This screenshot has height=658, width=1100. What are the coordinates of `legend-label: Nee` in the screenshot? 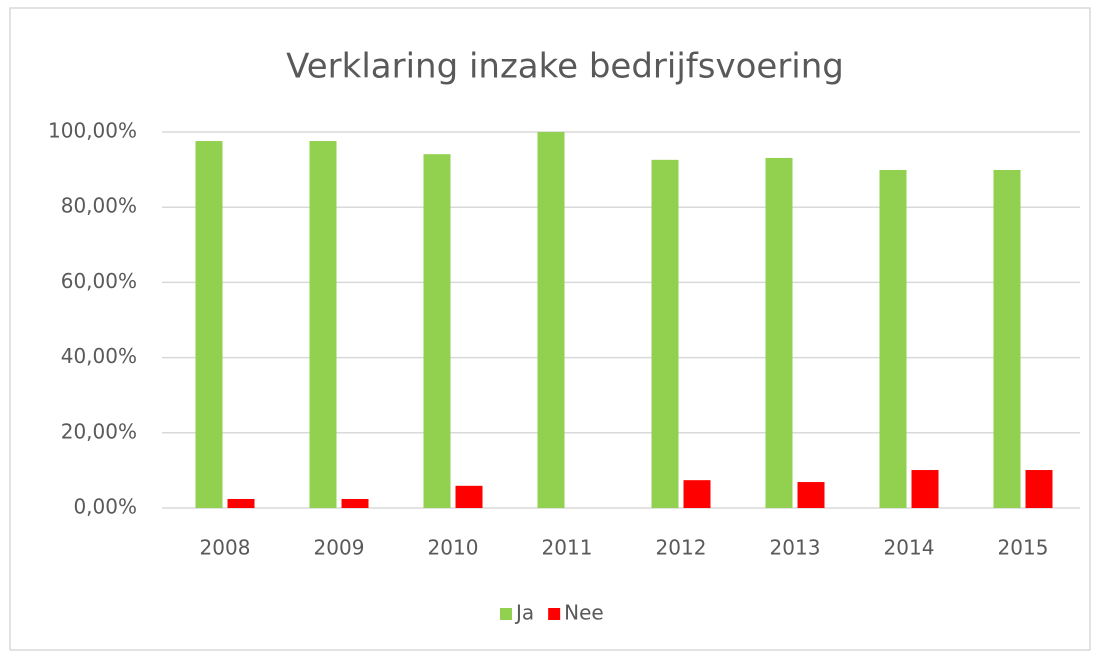 It's located at (584, 613).